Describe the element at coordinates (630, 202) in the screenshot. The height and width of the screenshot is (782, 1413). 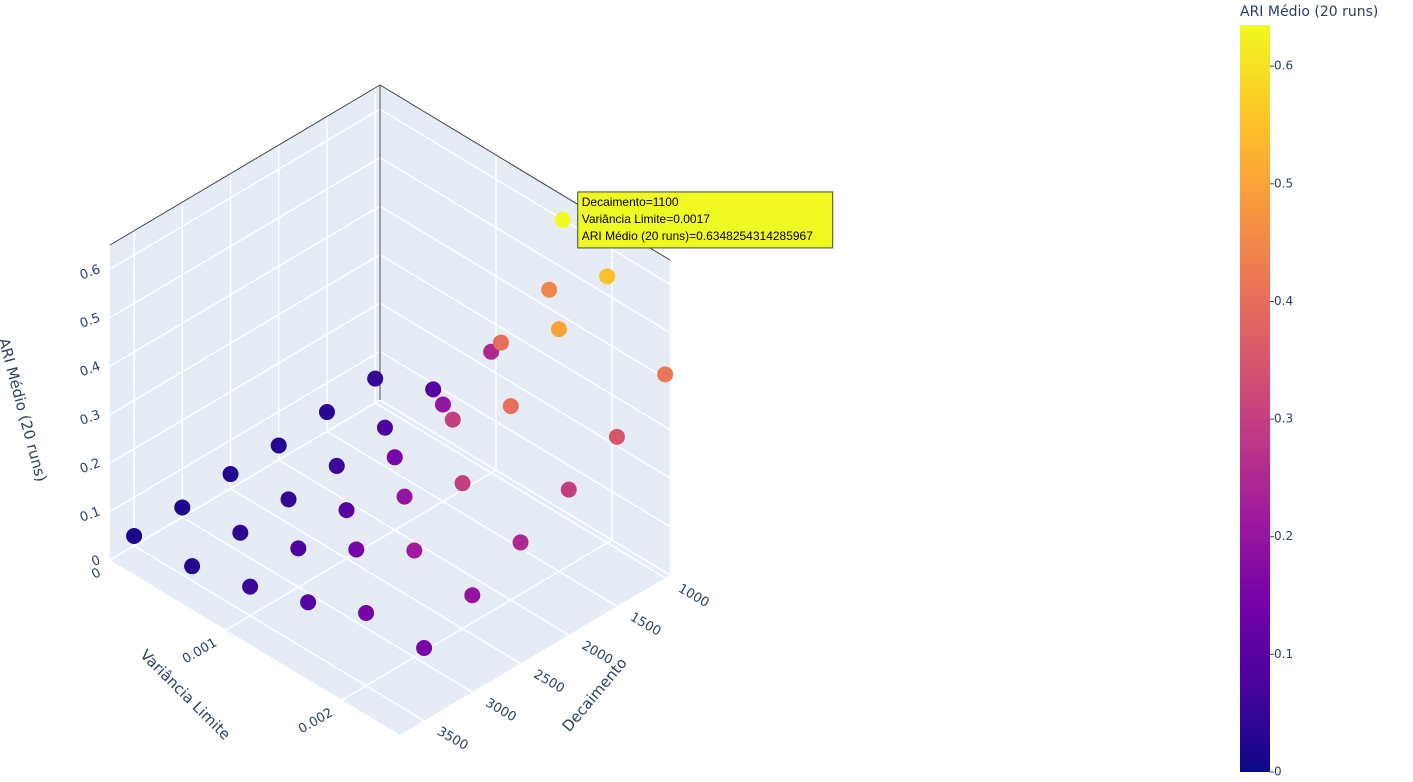
I see `hover-text: Decaimento=1100` at that location.